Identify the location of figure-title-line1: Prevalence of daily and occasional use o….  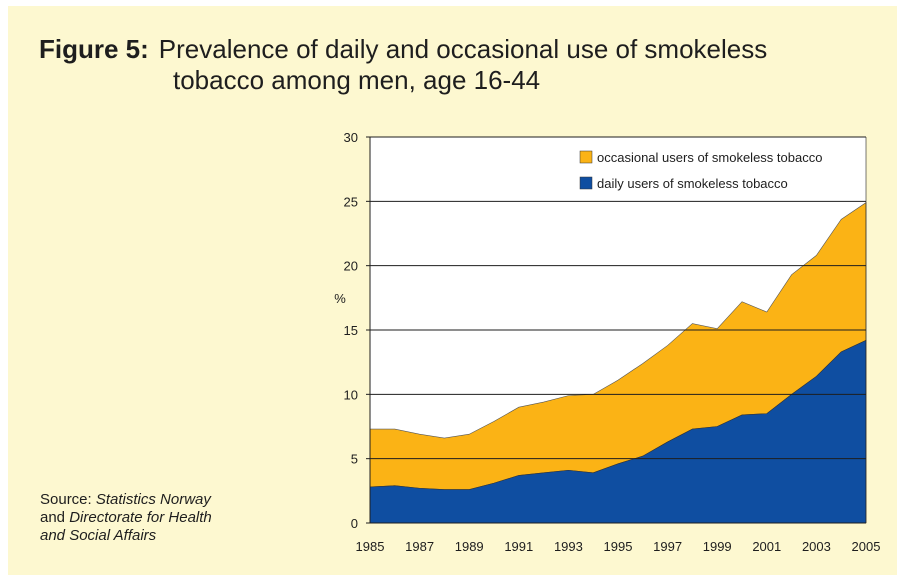
(463, 49).